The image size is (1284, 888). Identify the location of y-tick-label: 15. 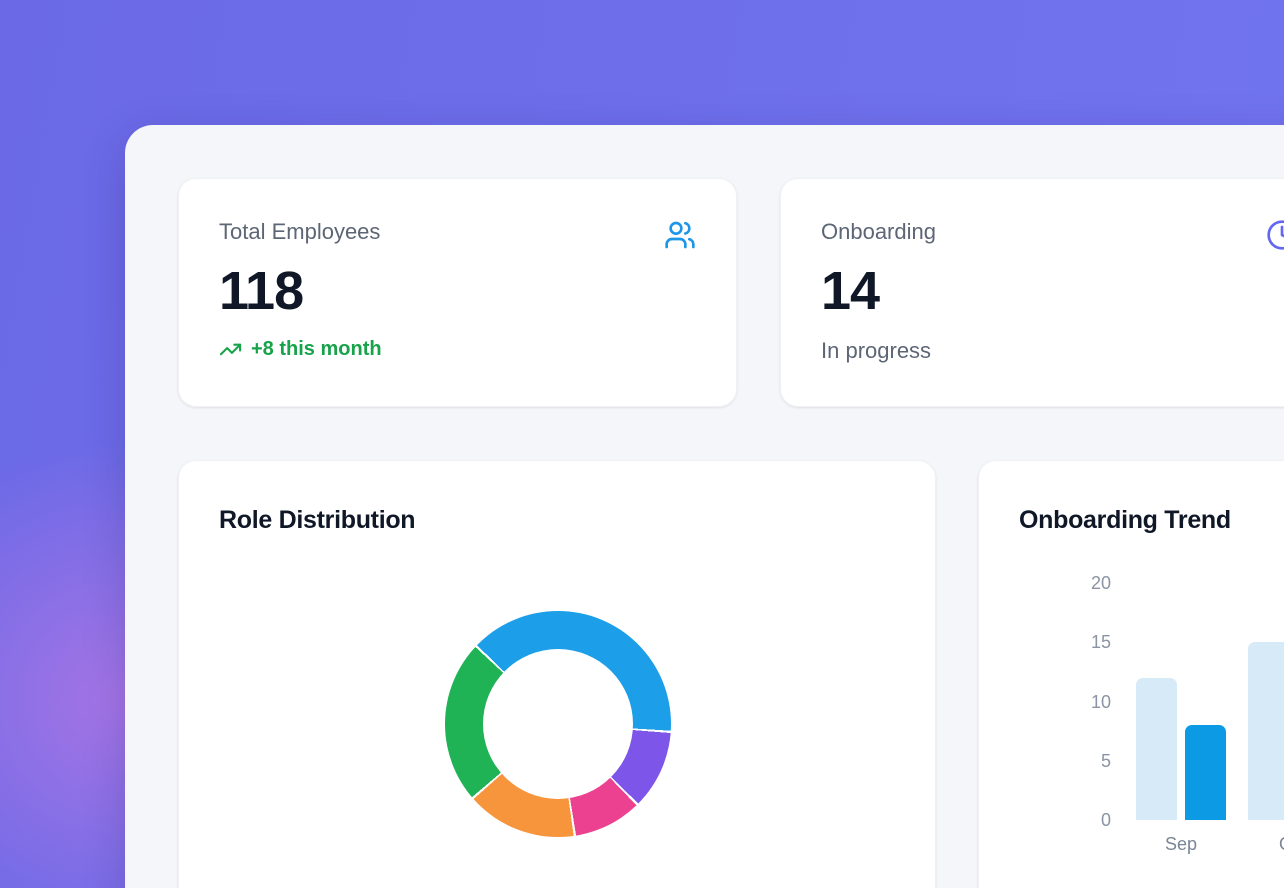
(1100, 642).